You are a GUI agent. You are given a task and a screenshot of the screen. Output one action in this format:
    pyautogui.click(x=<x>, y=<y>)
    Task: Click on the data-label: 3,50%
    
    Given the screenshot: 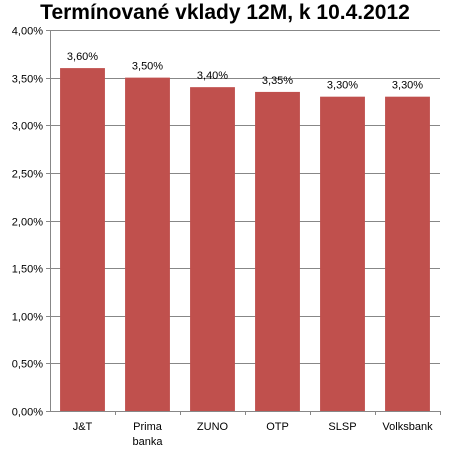 What is the action you would take?
    pyautogui.click(x=147, y=67)
    